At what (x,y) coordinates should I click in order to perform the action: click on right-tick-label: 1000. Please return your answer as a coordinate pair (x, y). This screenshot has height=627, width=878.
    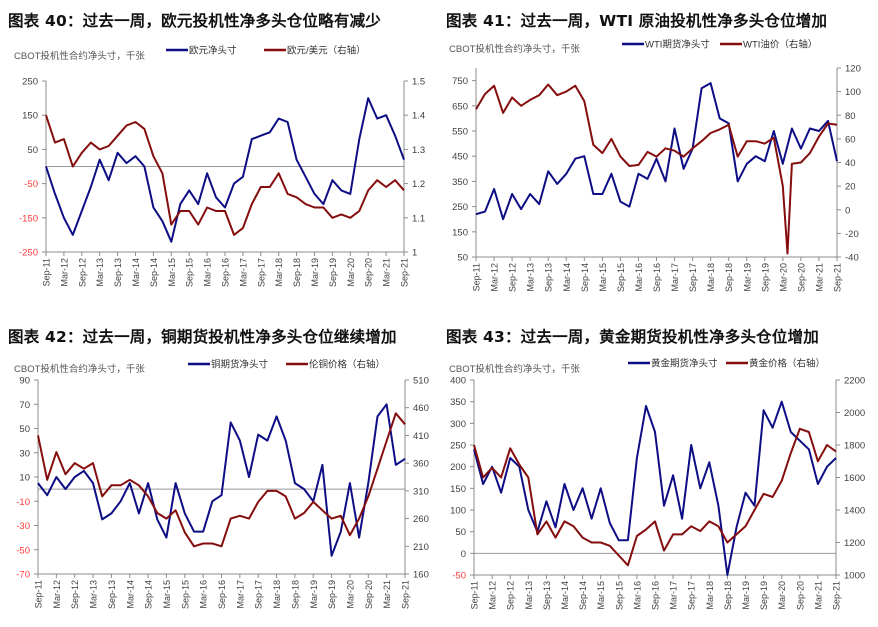
    Looking at the image, I should click on (854, 576).